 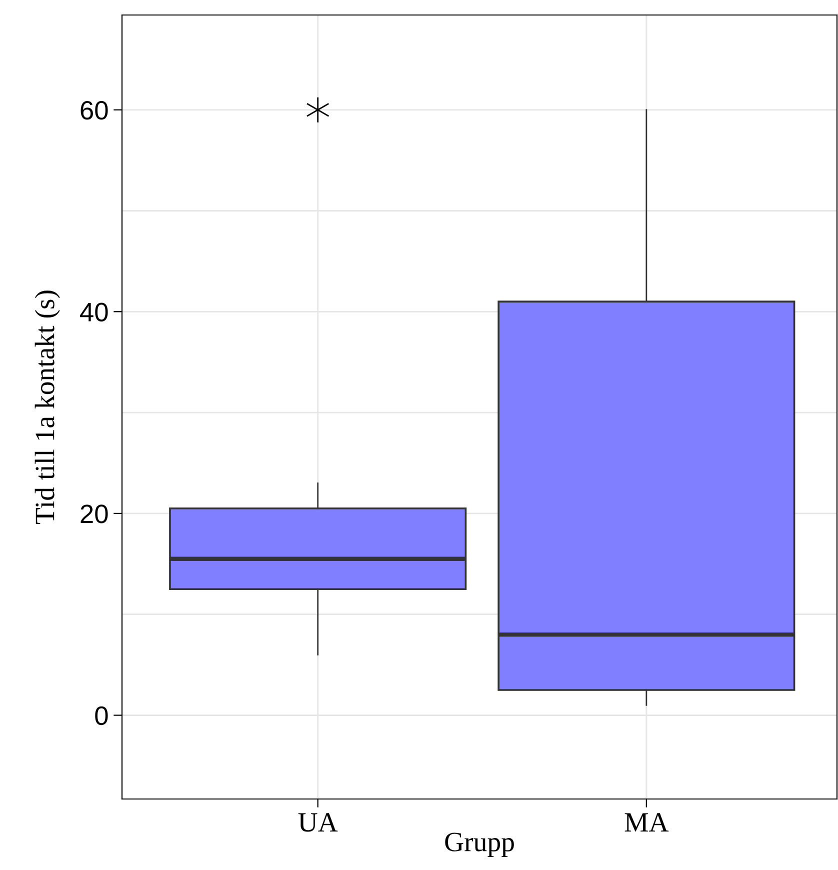 I want to click on y-tick-label: 20, so click(x=94, y=514).